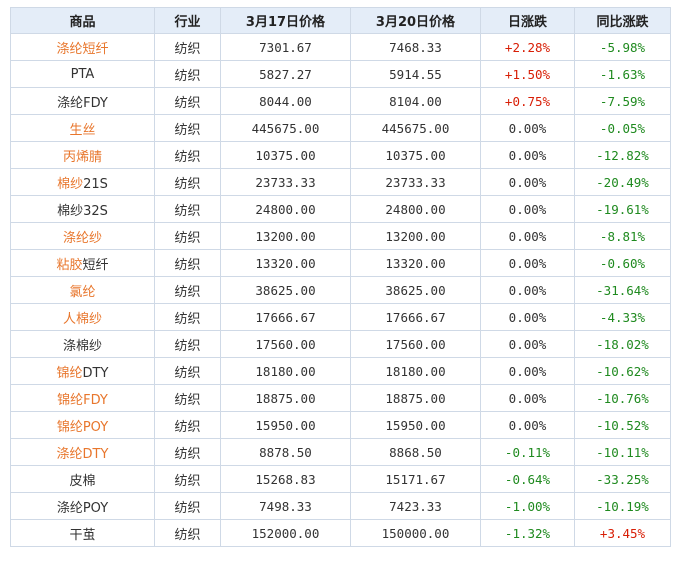 The height and width of the screenshot is (564, 684). Describe the element at coordinates (83, 263) in the screenshot. I see `commodity-name-cell: 粘胶短纤` at that location.